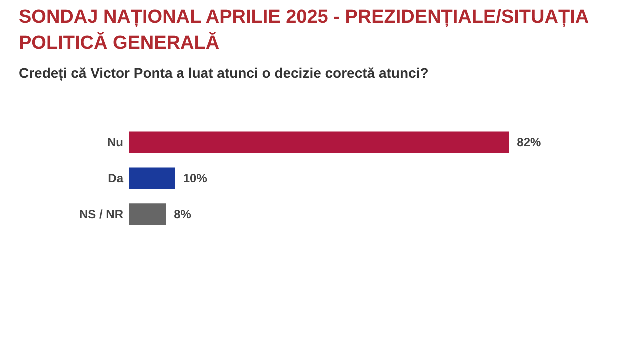 The width and height of the screenshot is (620, 342). I want to click on y-tick-label: NS / NR, so click(101, 214).